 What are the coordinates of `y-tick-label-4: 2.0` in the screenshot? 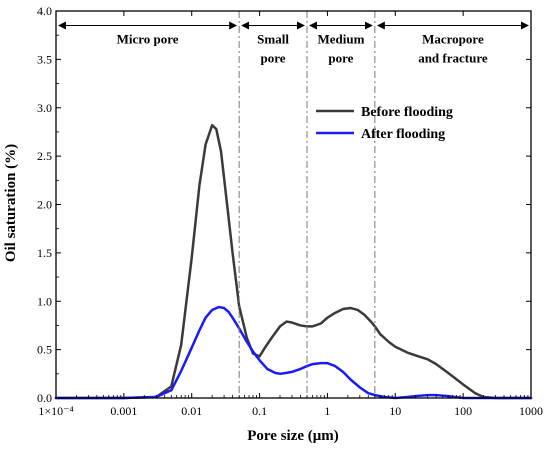 It's located at (44, 205).